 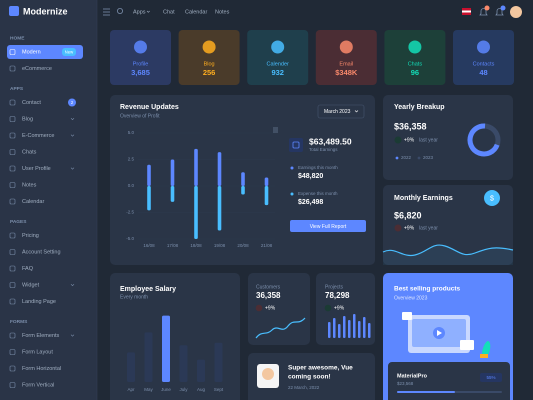 What do you see at coordinates (484, 140) in the screenshot?
I see `donut-arc` at bounding box center [484, 140].